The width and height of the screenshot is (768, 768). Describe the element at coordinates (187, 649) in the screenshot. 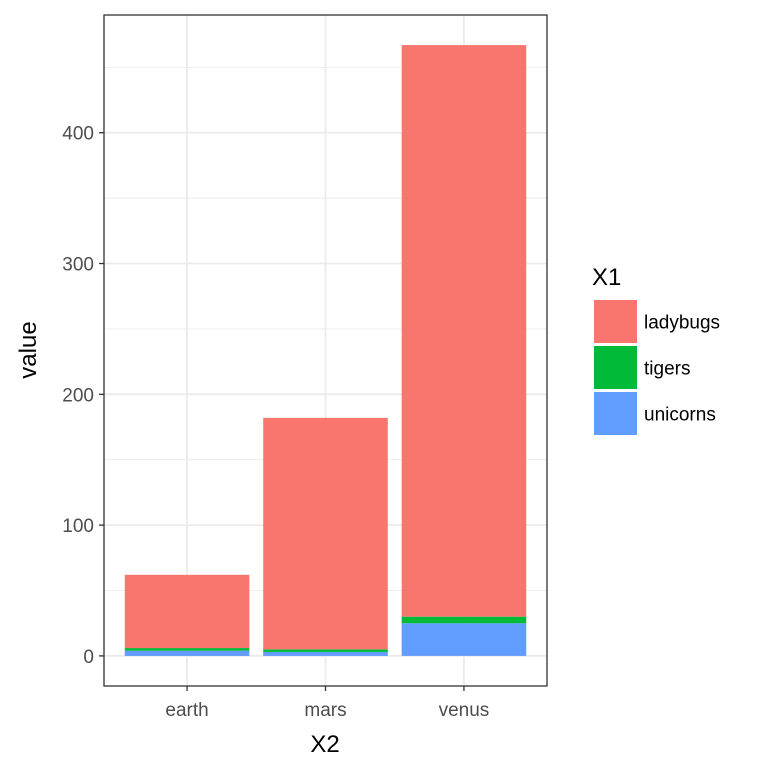

I see `bar-tigers-earth` at that location.